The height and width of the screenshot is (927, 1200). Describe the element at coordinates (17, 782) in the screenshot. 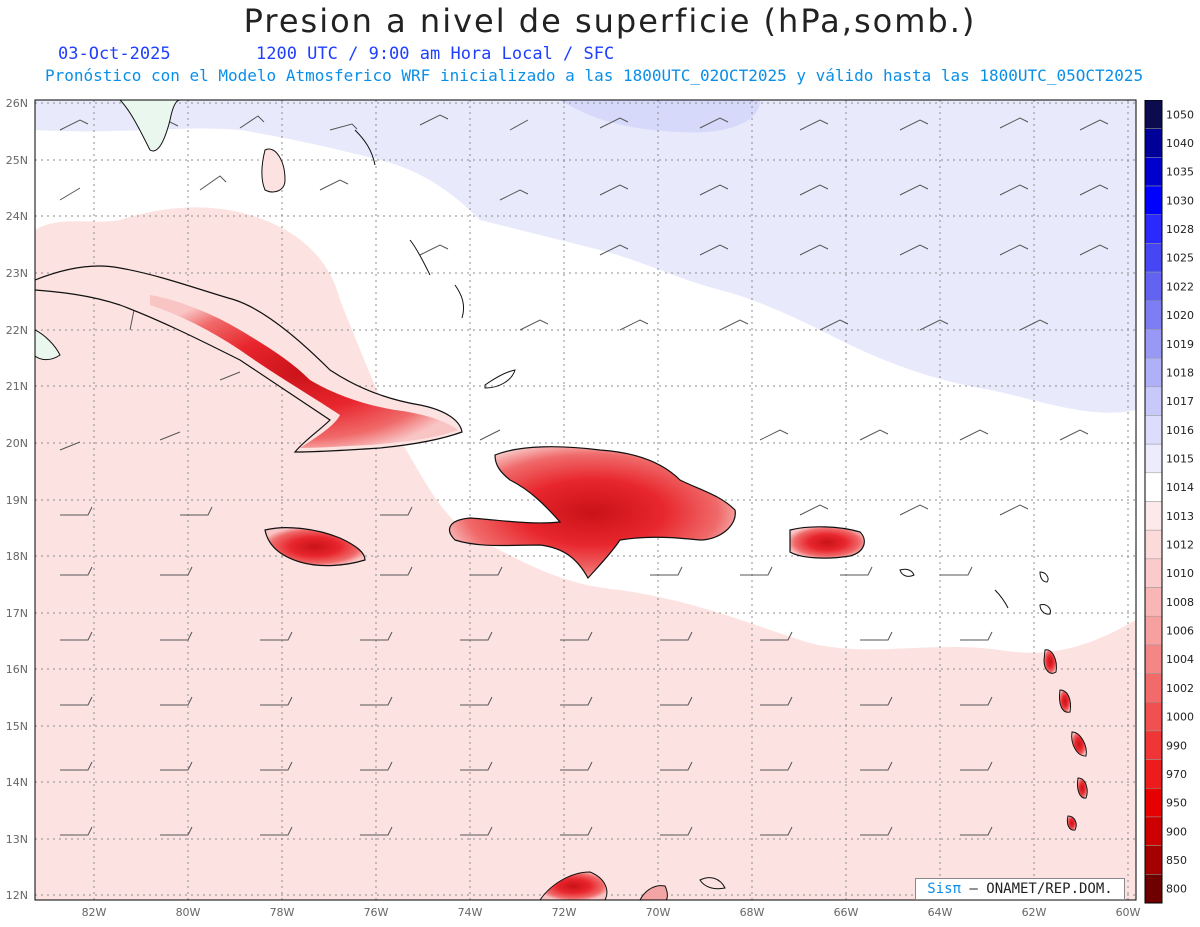

I see `svg-text: 14N` at that location.